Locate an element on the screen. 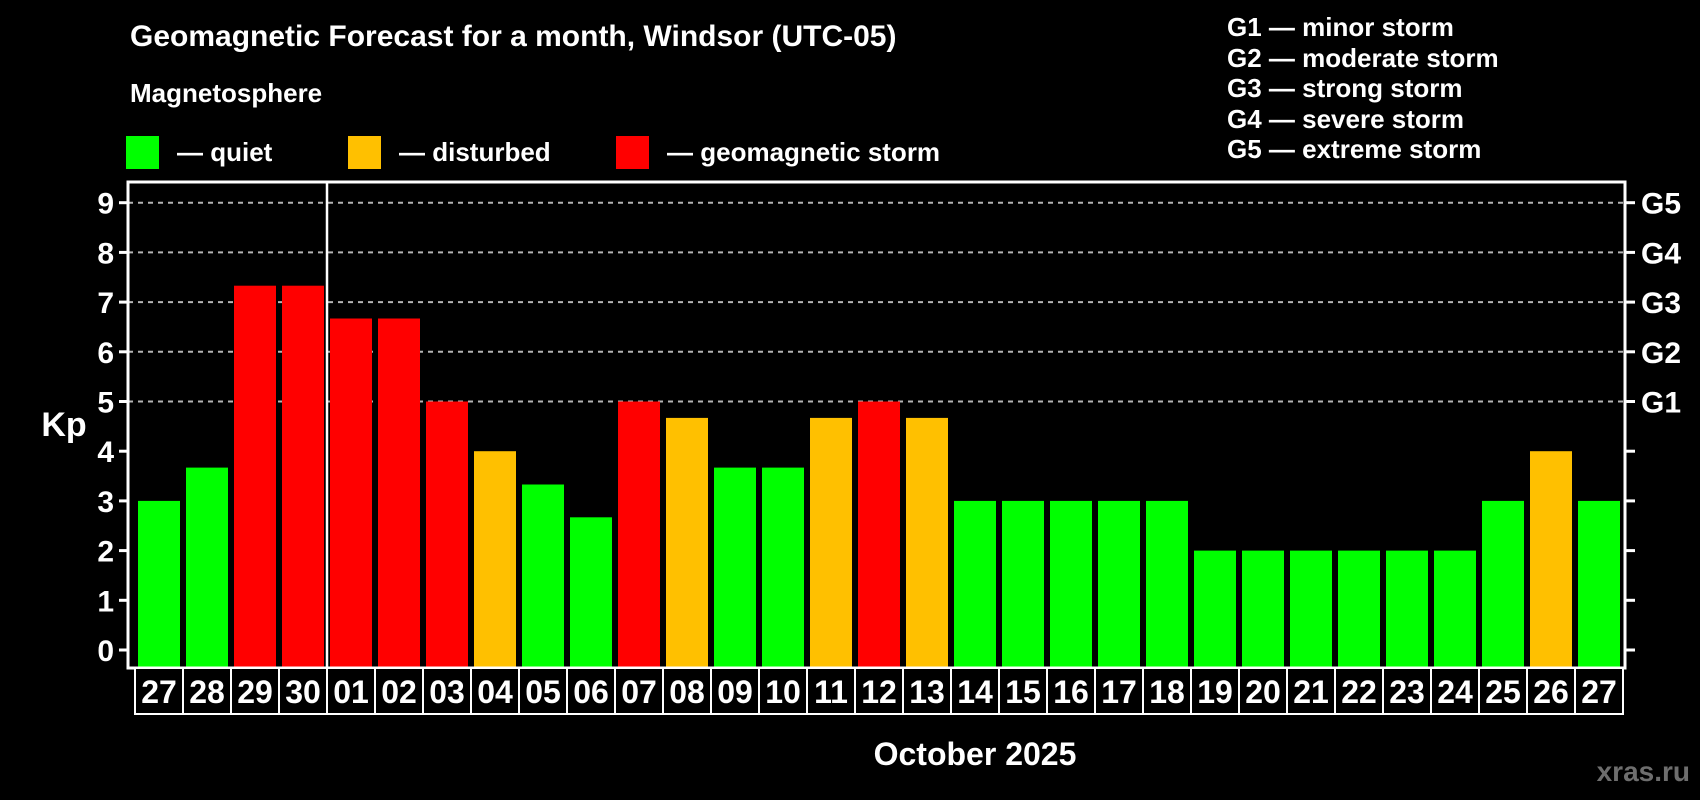 This screenshot has height=800, width=1700. day-label-oct-22: 22 is located at coordinates (1359, 692).